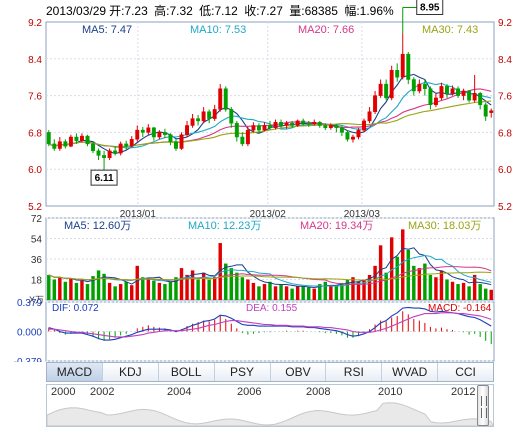  What do you see at coordinates (299, 372) in the screenshot?
I see `tab-obv: OBV` at bounding box center [299, 372].